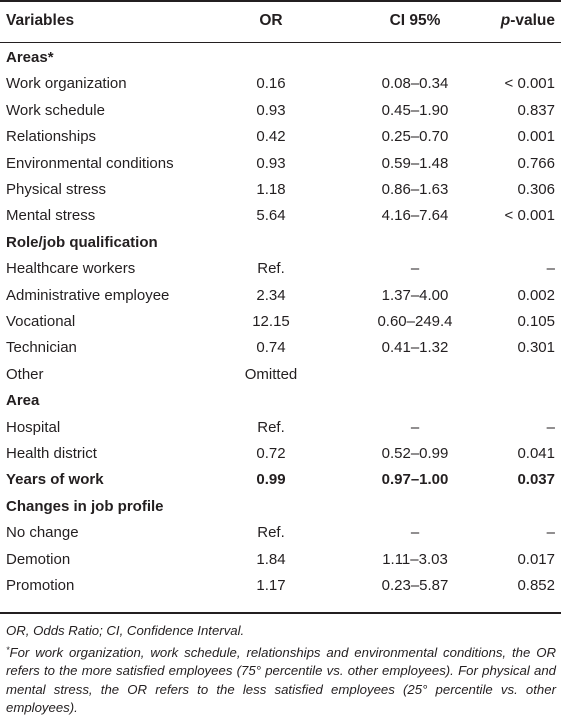  Describe the element at coordinates (271, 585) in the screenshot. I see `row-or: 1.17` at that location.